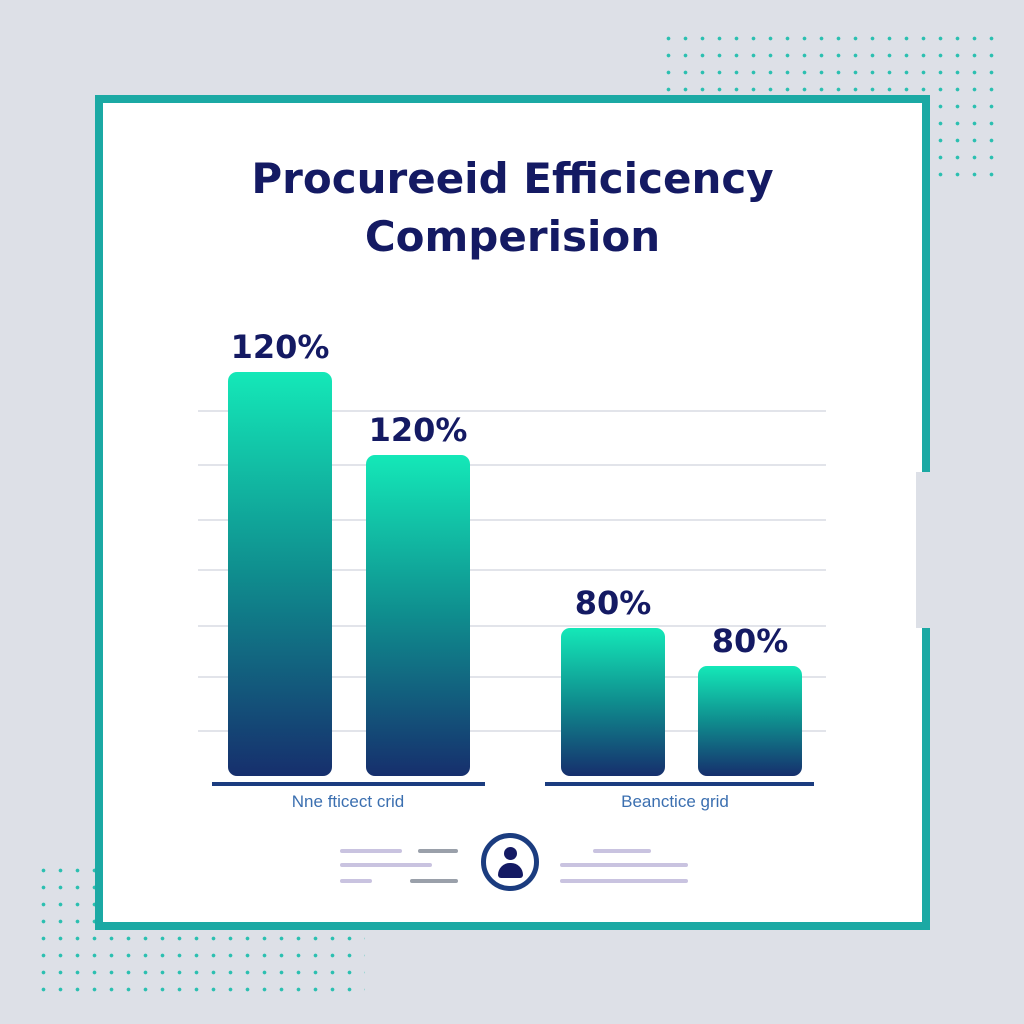 This screenshot has width=1024, height=1024. What do you see at coordinates (510, 870) in the screenshot?
I see `user-icon-body` at bounding box center [510, 870].